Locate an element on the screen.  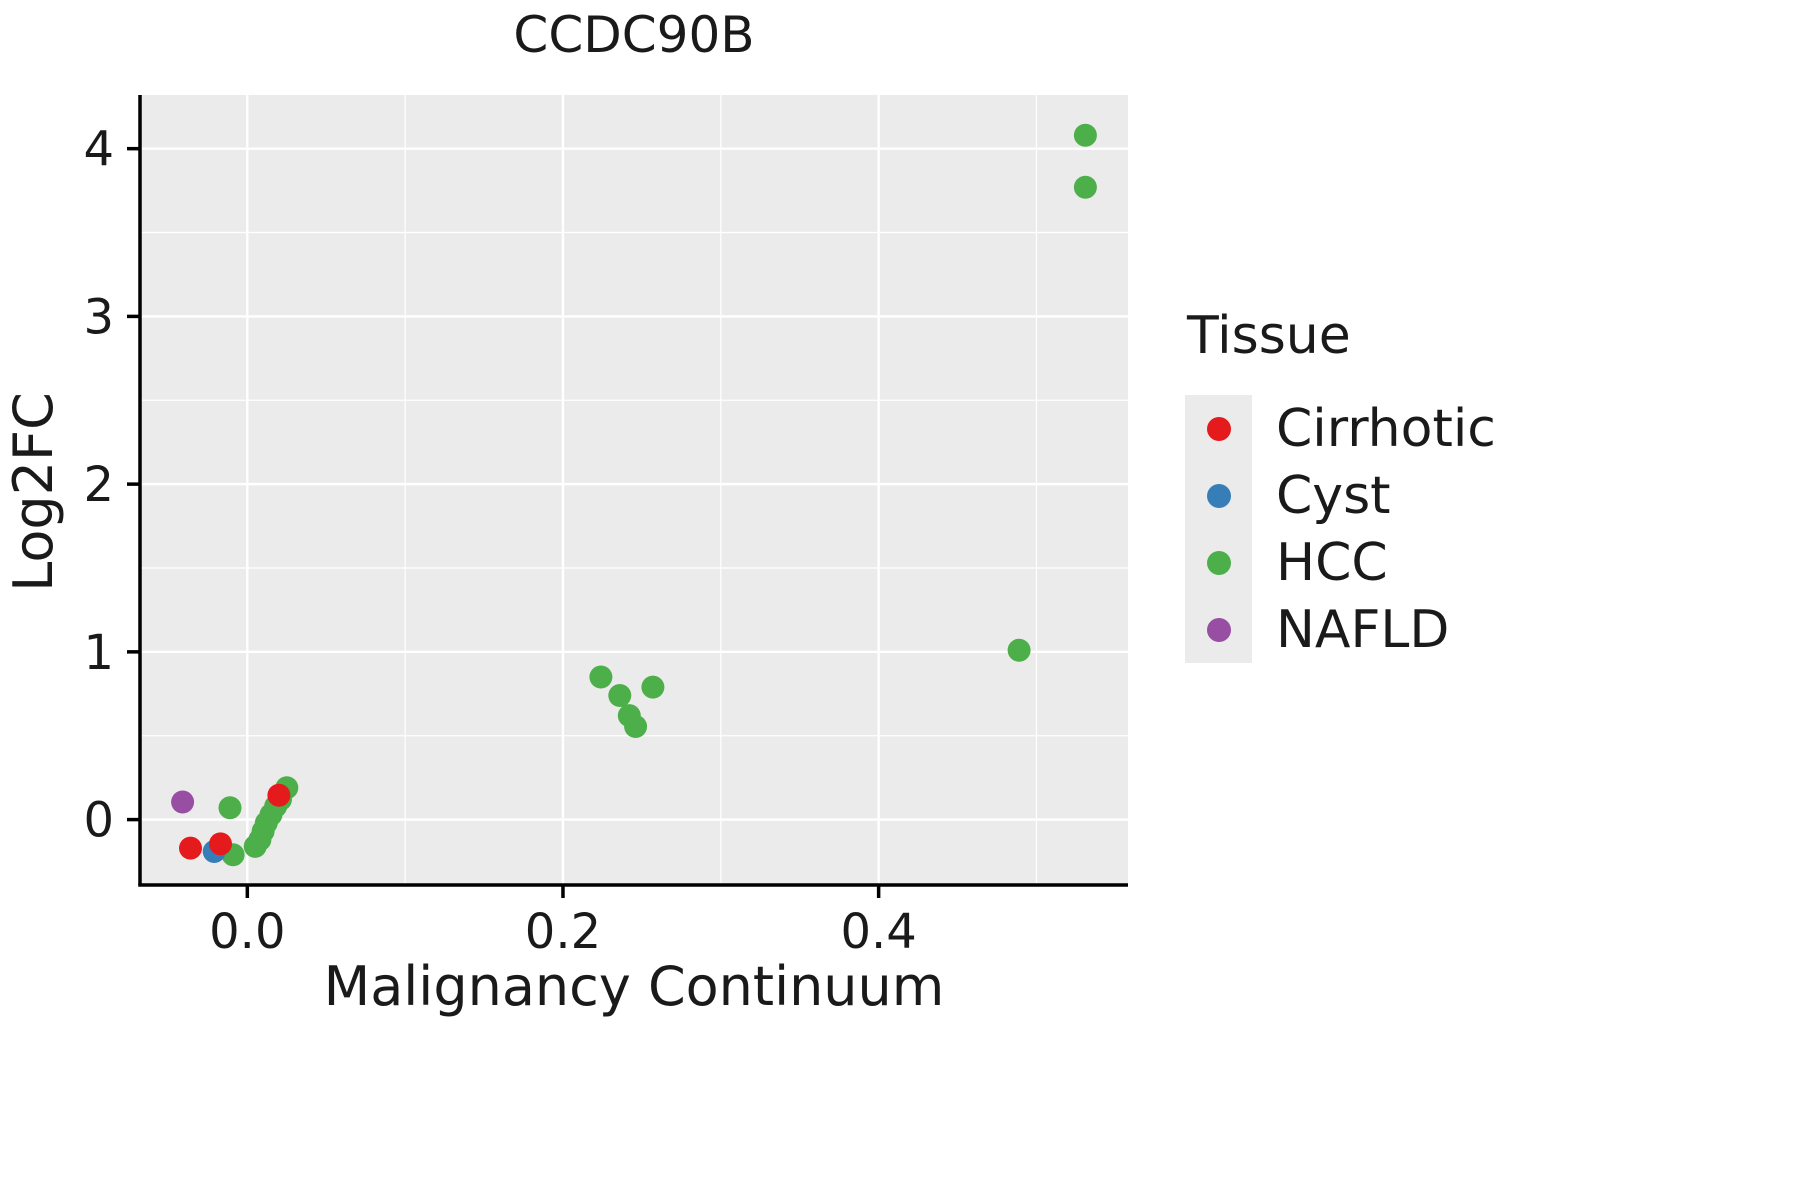
y-axis-label: Log2FC is located at coordinates (33, 492).